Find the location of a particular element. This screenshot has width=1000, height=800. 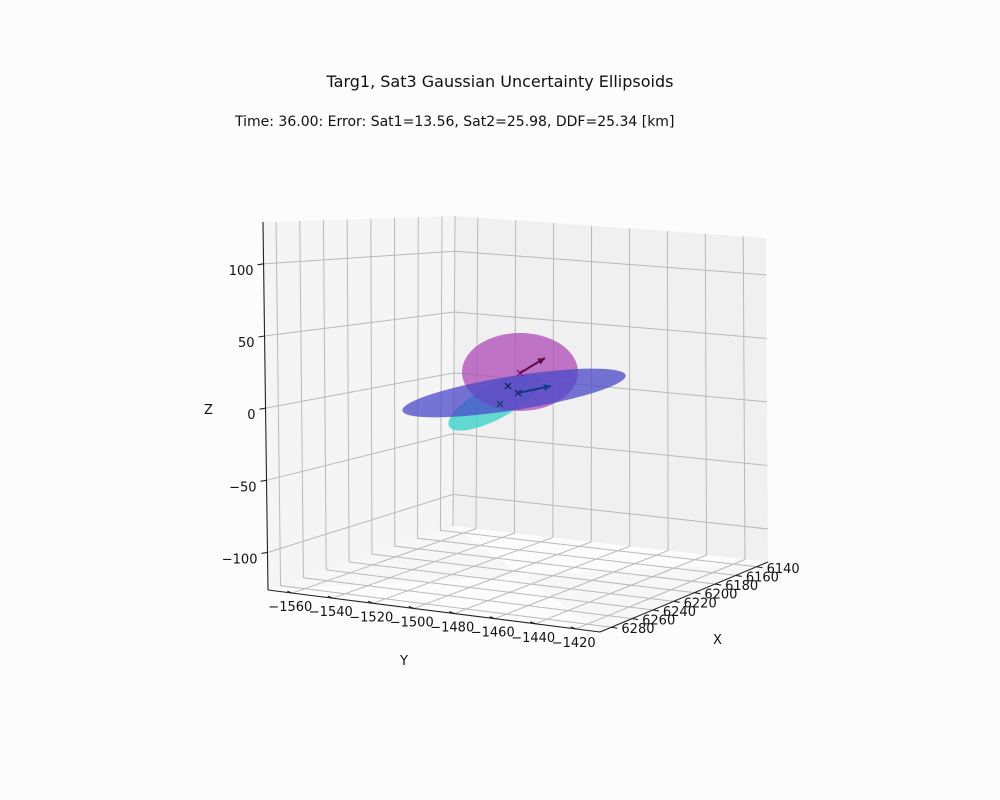

x-tick-label: 6140 is located at coordinates (783, 569).